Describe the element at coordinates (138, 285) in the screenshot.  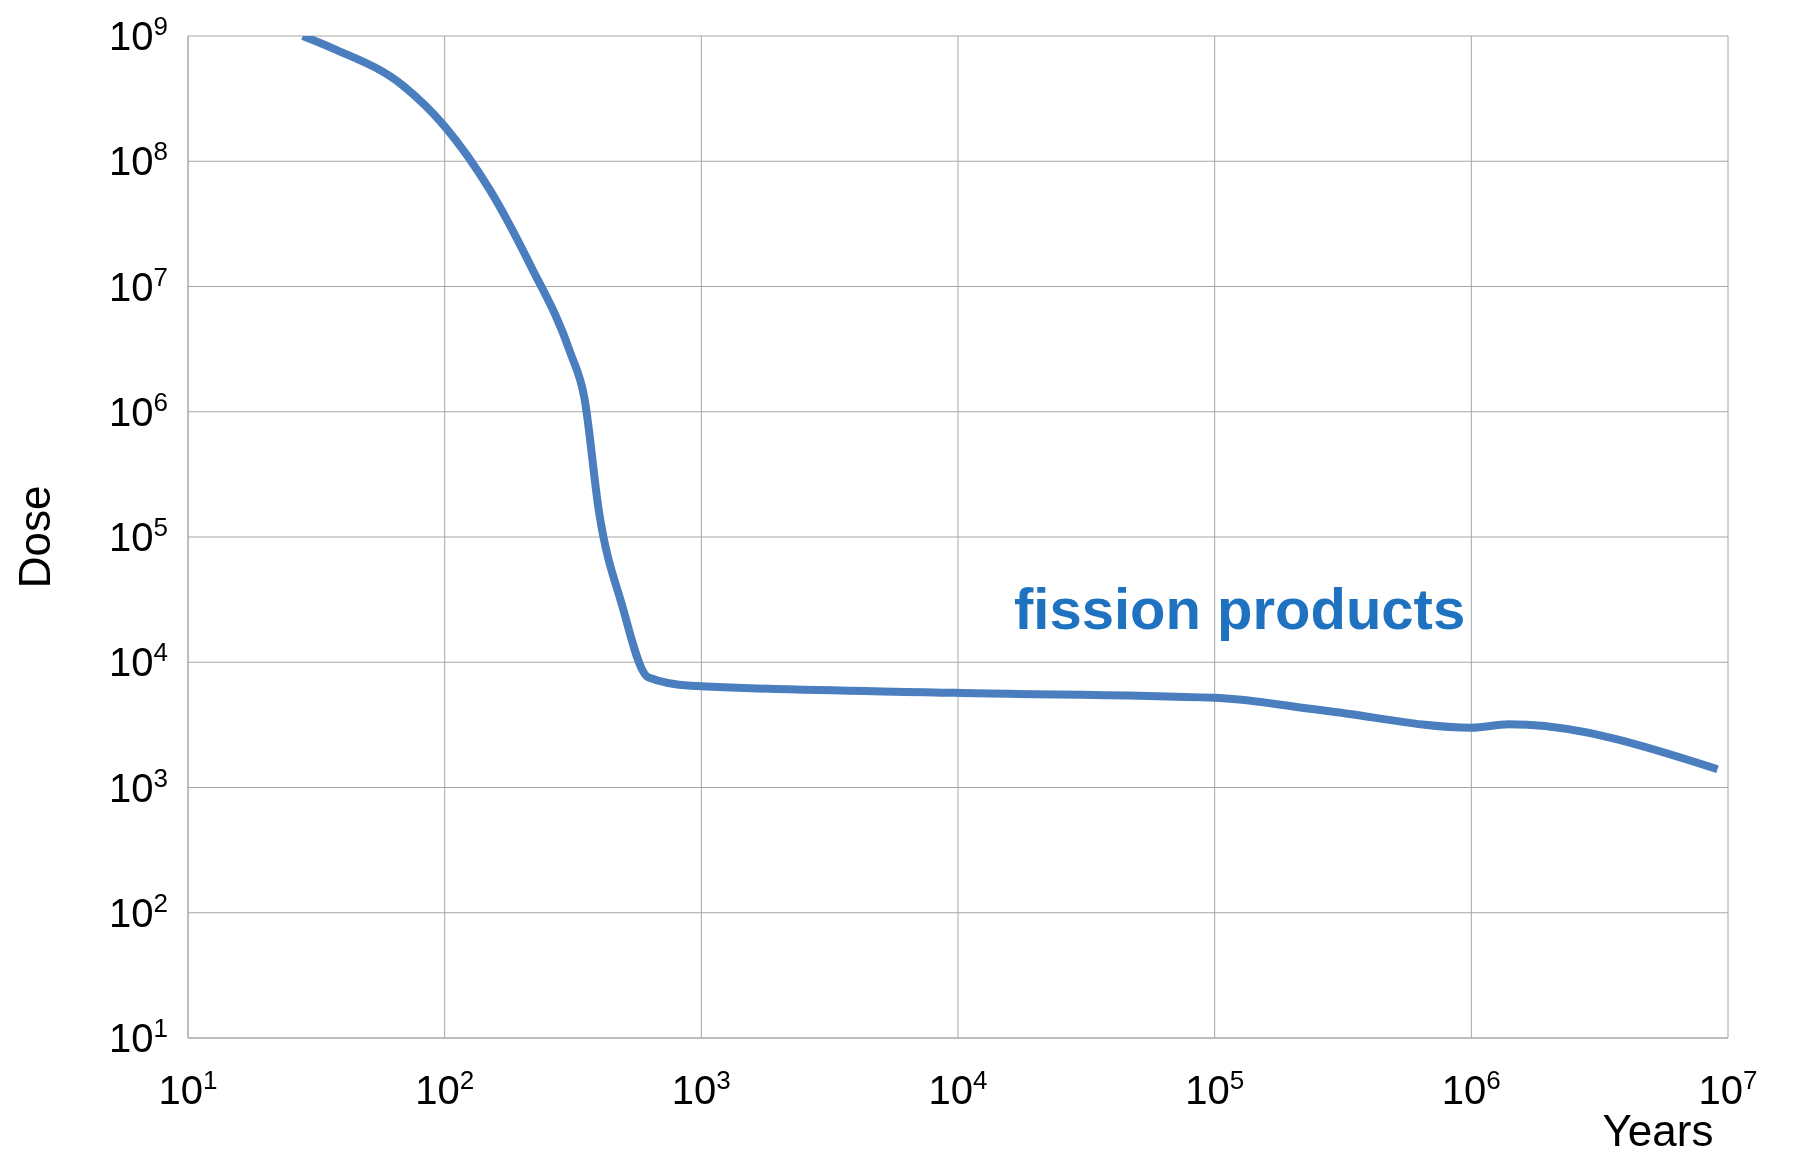
I see `y-tick-label: 10$^{7}$` at that location.